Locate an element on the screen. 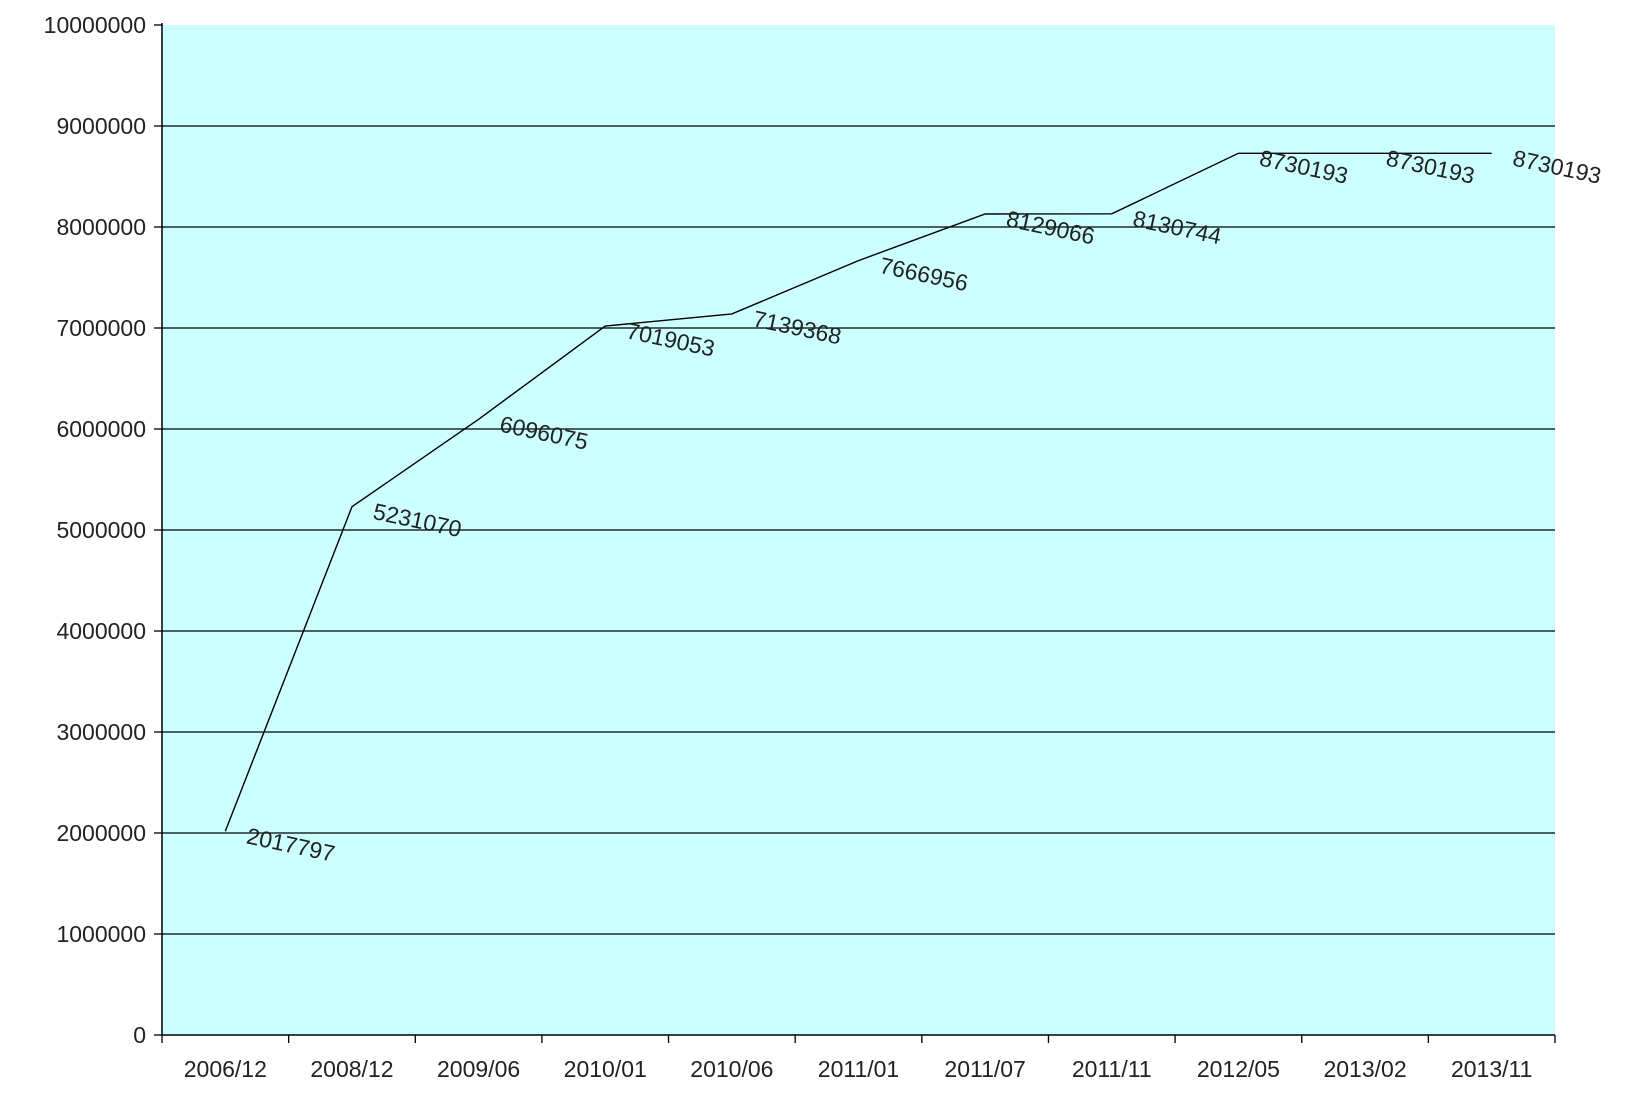  y-tick-label: 8000000 is located at coordinates (101, 227).